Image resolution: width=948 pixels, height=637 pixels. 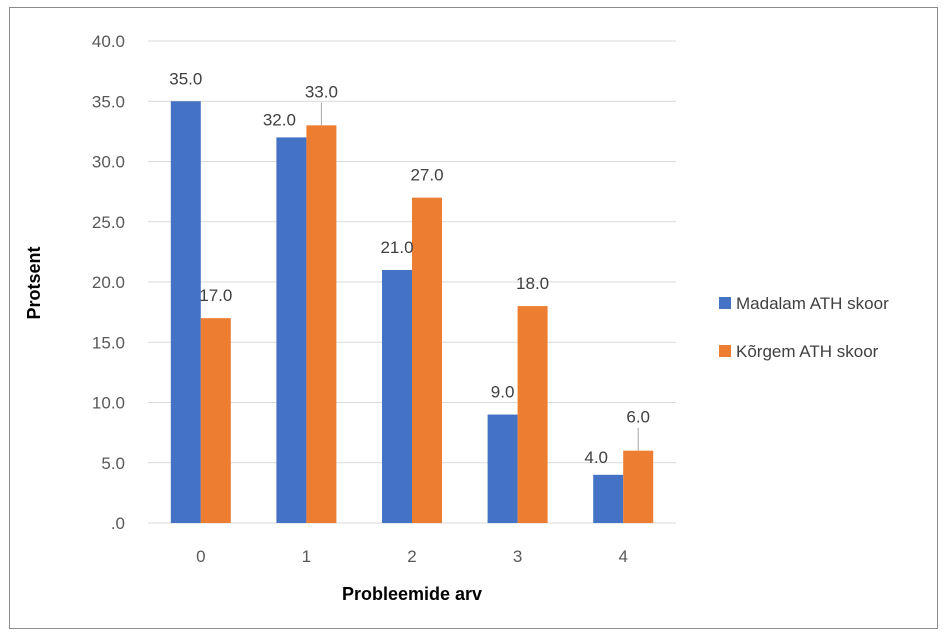 I want to click on legend: Madalam ATH skoor Kõrgem ATH skoor, so click(x=804, y=327).